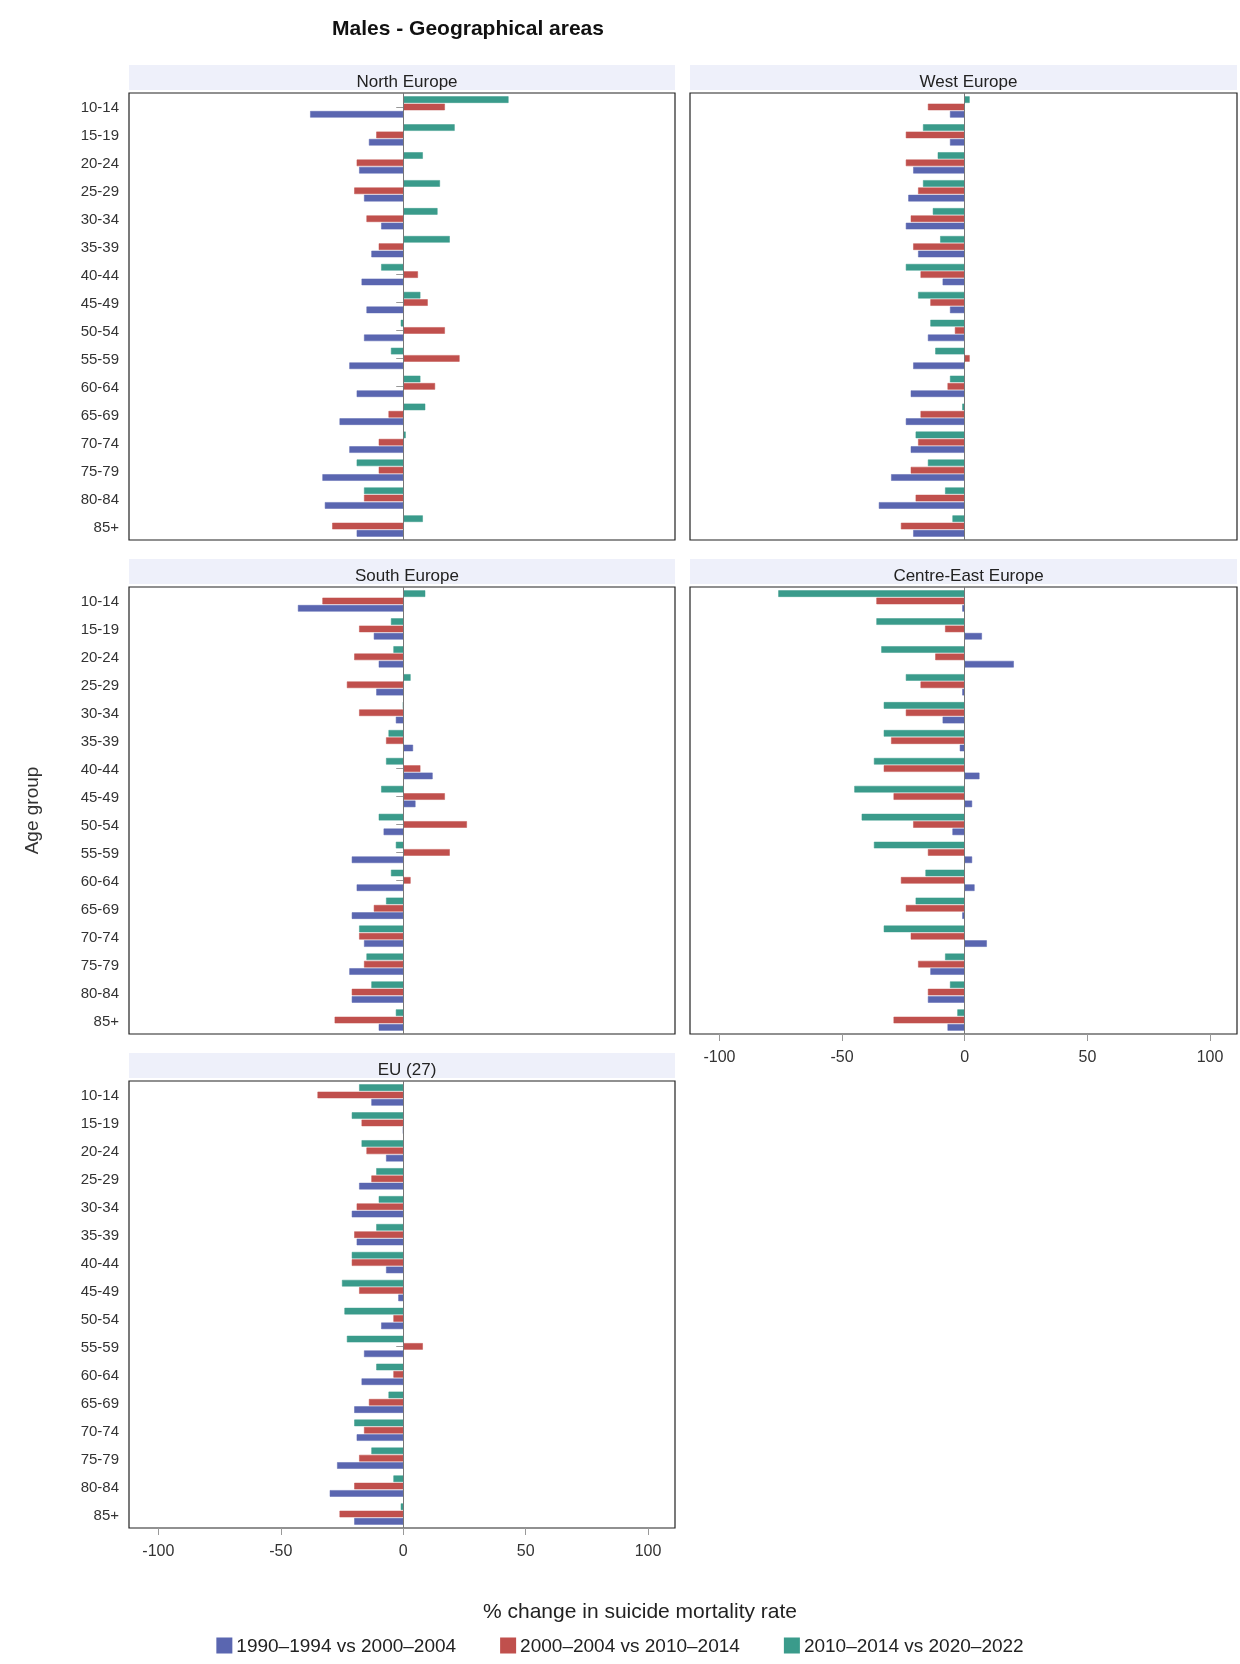 The image size is (1240, 1664). What do you see at coordinates (31, 810) in the screenshot?
I see `y-axis-title: Age group` at bounding box center [31, 810].